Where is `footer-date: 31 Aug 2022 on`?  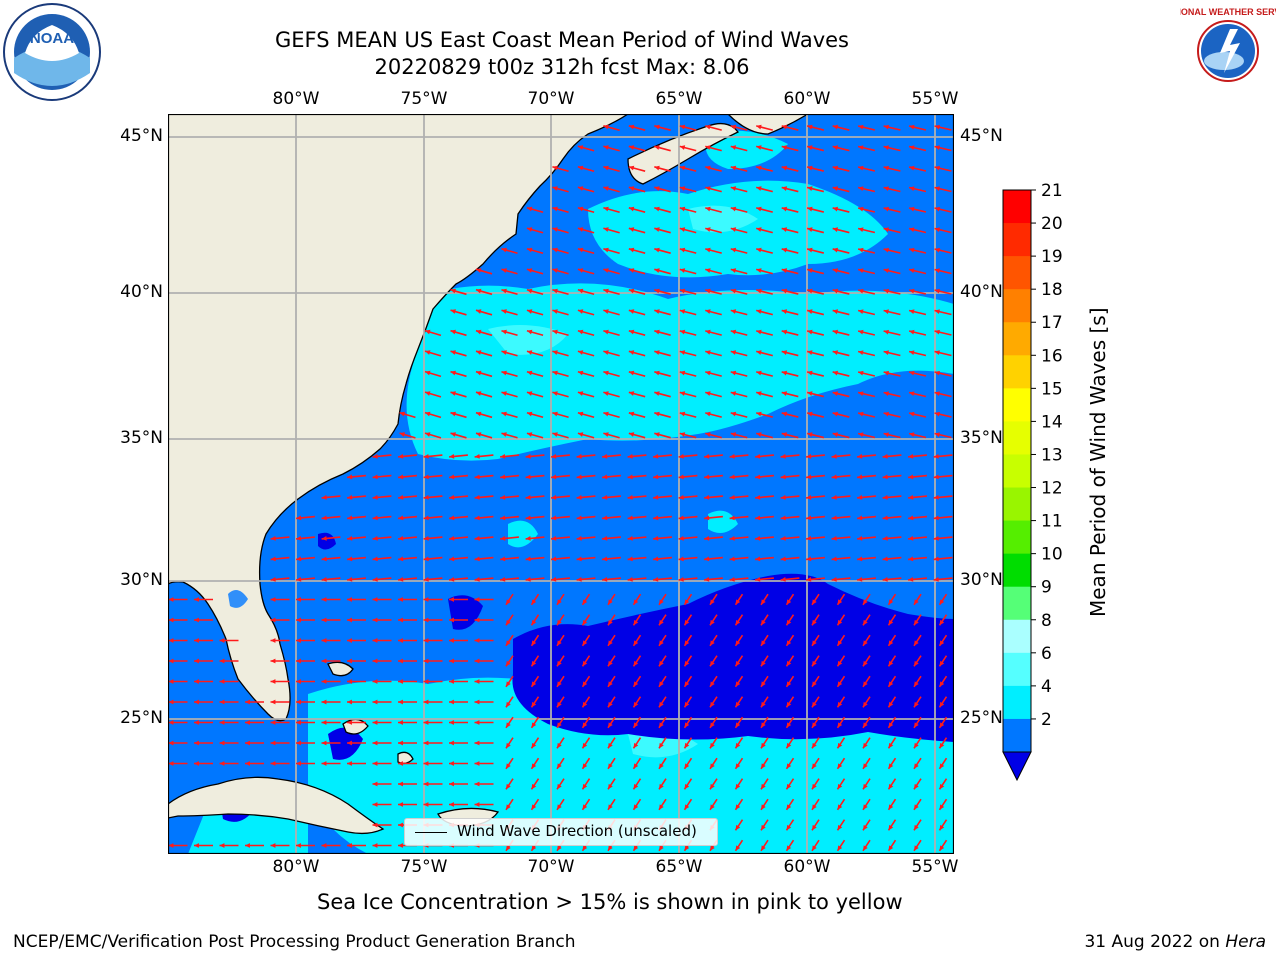 footer-date: 31 Aug 2022 on is located at coordinates (1155, 942).